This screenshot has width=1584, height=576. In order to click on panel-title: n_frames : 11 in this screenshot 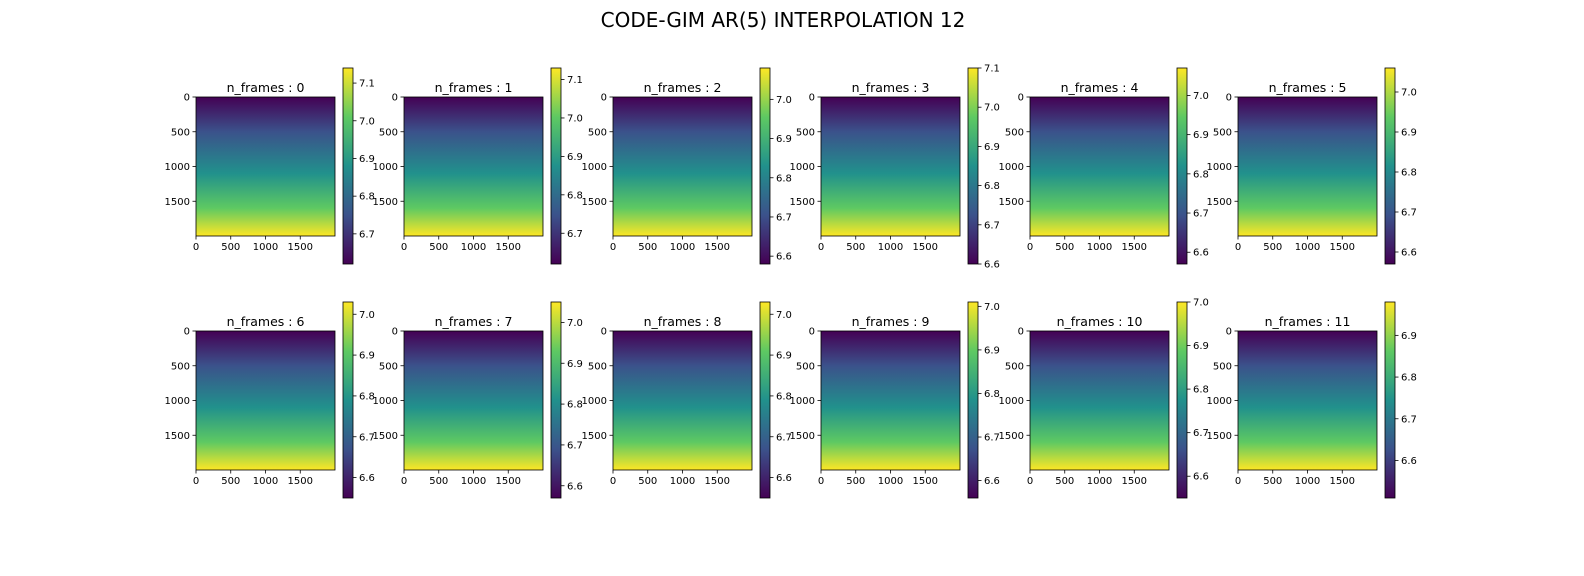, I will do `click(1308, 321)`.